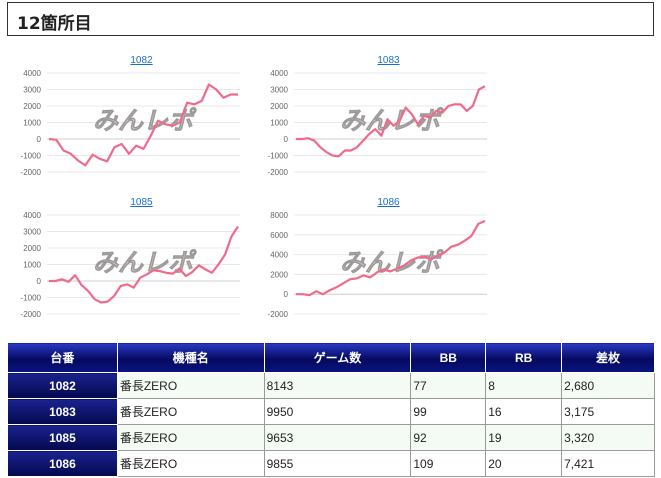 The image size is (661, 478). I want to click on machine-number: 1085, so click(62, 437).